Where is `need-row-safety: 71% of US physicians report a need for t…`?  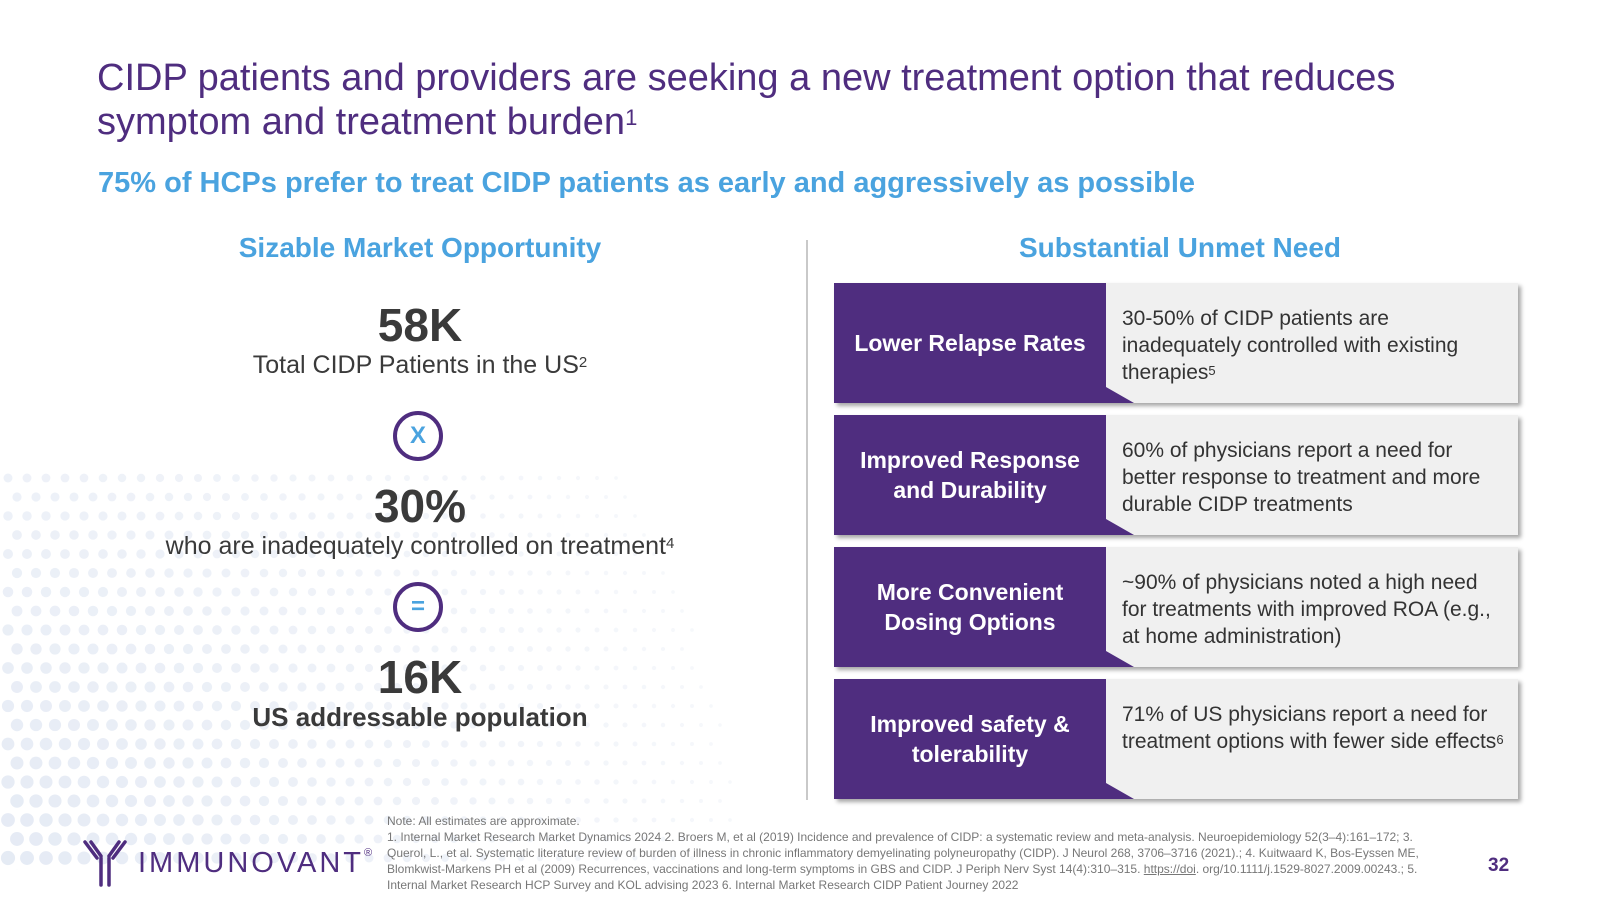
need-row-safety: 71% of US physicians report a need for t… is located at coordinates (1176, 739).